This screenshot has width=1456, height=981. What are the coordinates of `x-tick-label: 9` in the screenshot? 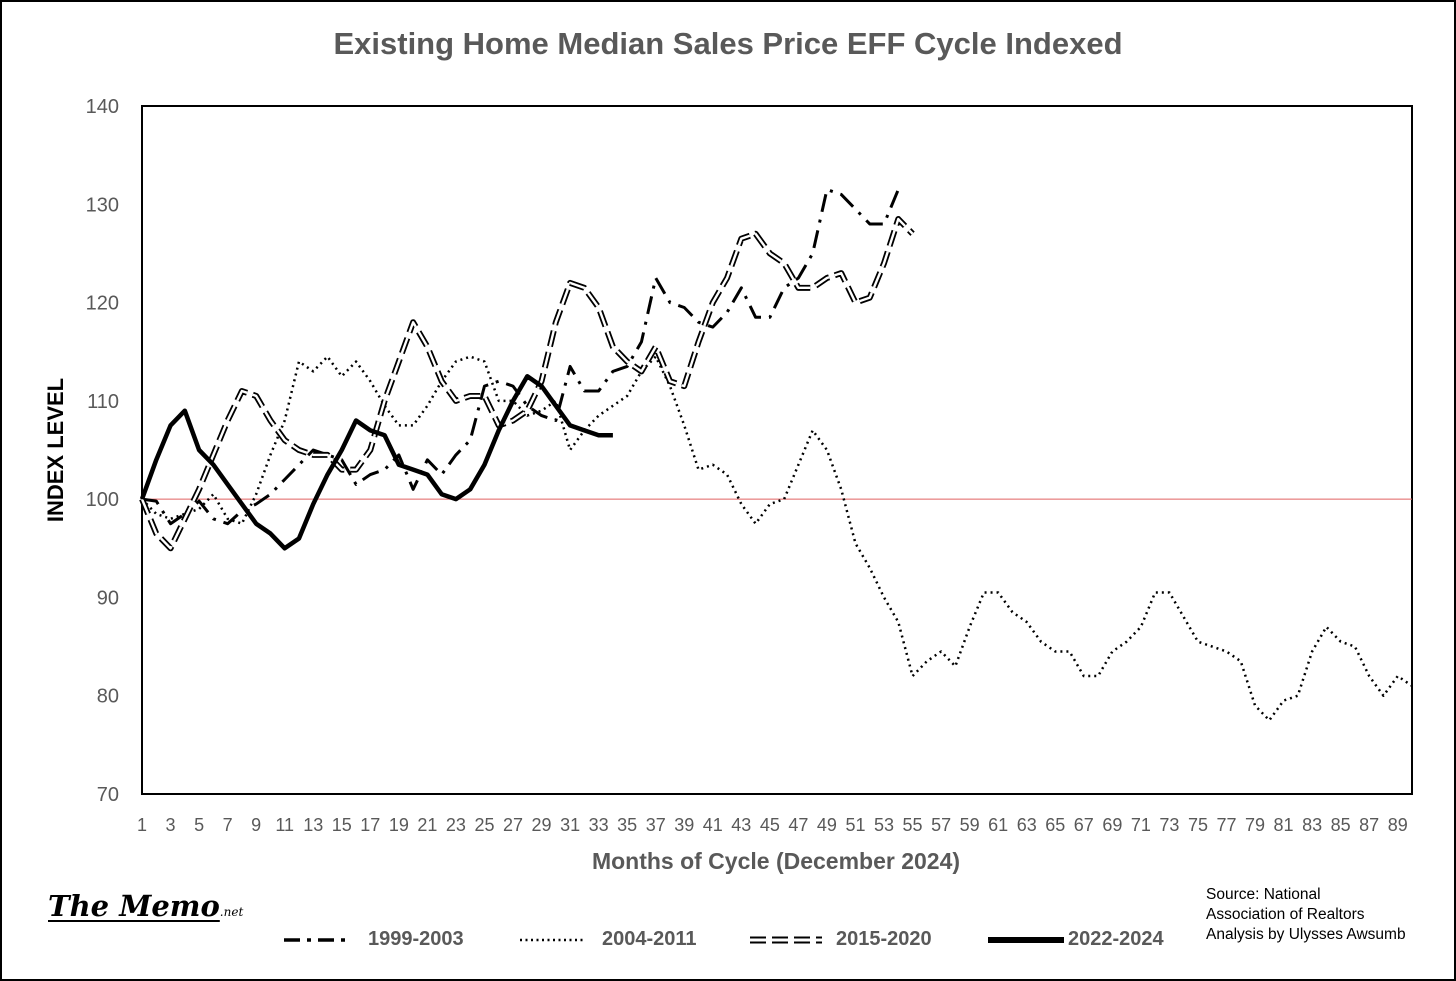 It's located at (256, 825).